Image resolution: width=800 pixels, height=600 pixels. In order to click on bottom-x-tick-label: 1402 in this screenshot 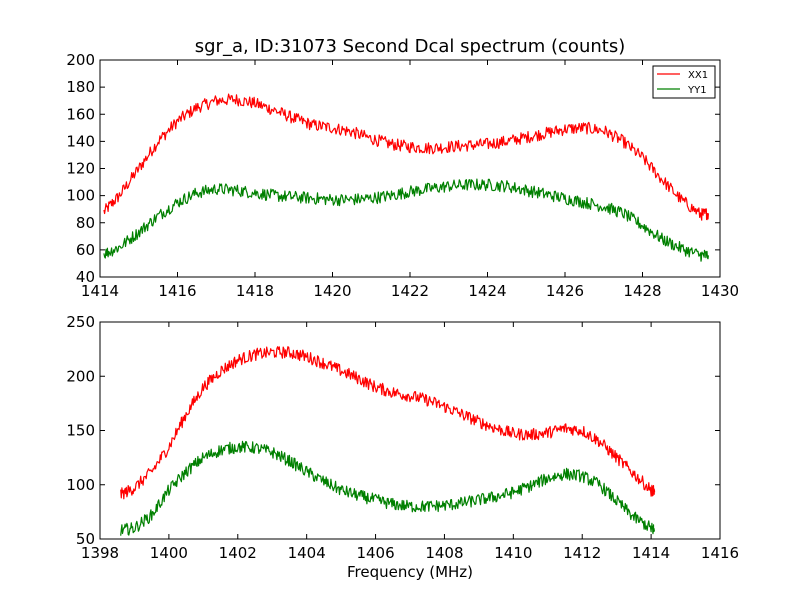, I will do `click(238, 553)`.